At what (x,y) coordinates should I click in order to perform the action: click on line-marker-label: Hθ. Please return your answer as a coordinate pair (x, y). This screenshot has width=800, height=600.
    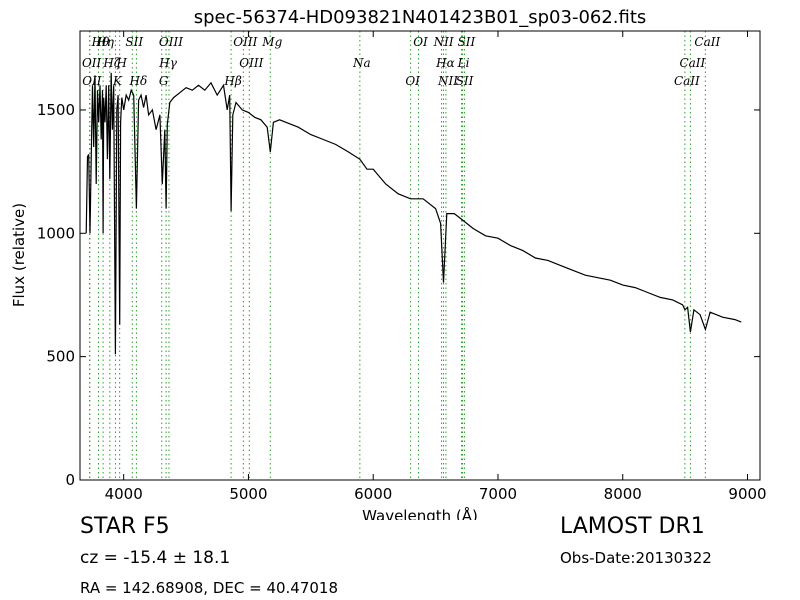
    Looking at the image, I should click on (100, 42).